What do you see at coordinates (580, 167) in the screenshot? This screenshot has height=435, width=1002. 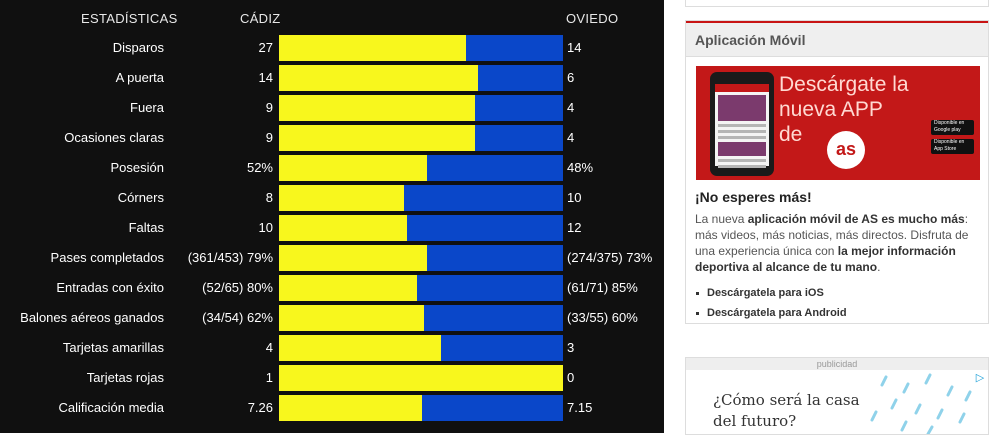 I see `away-value: 48%` at bounding box center [580, 167].